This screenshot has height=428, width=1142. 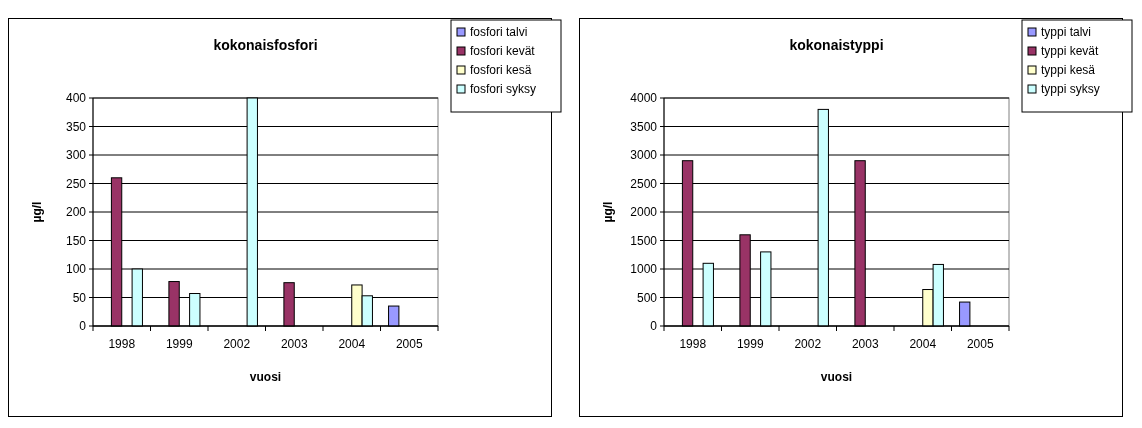 What do you see at coordinates (1070, 89) in the screenshot?
I see `legend-label: typpi syksy` at bounding box center [1070, 89].